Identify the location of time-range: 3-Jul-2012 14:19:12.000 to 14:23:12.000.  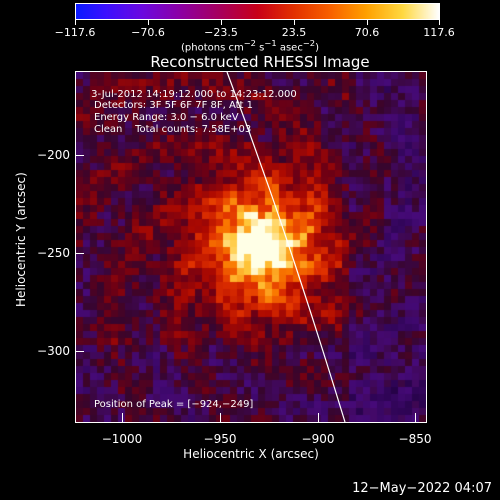
(192, 94).